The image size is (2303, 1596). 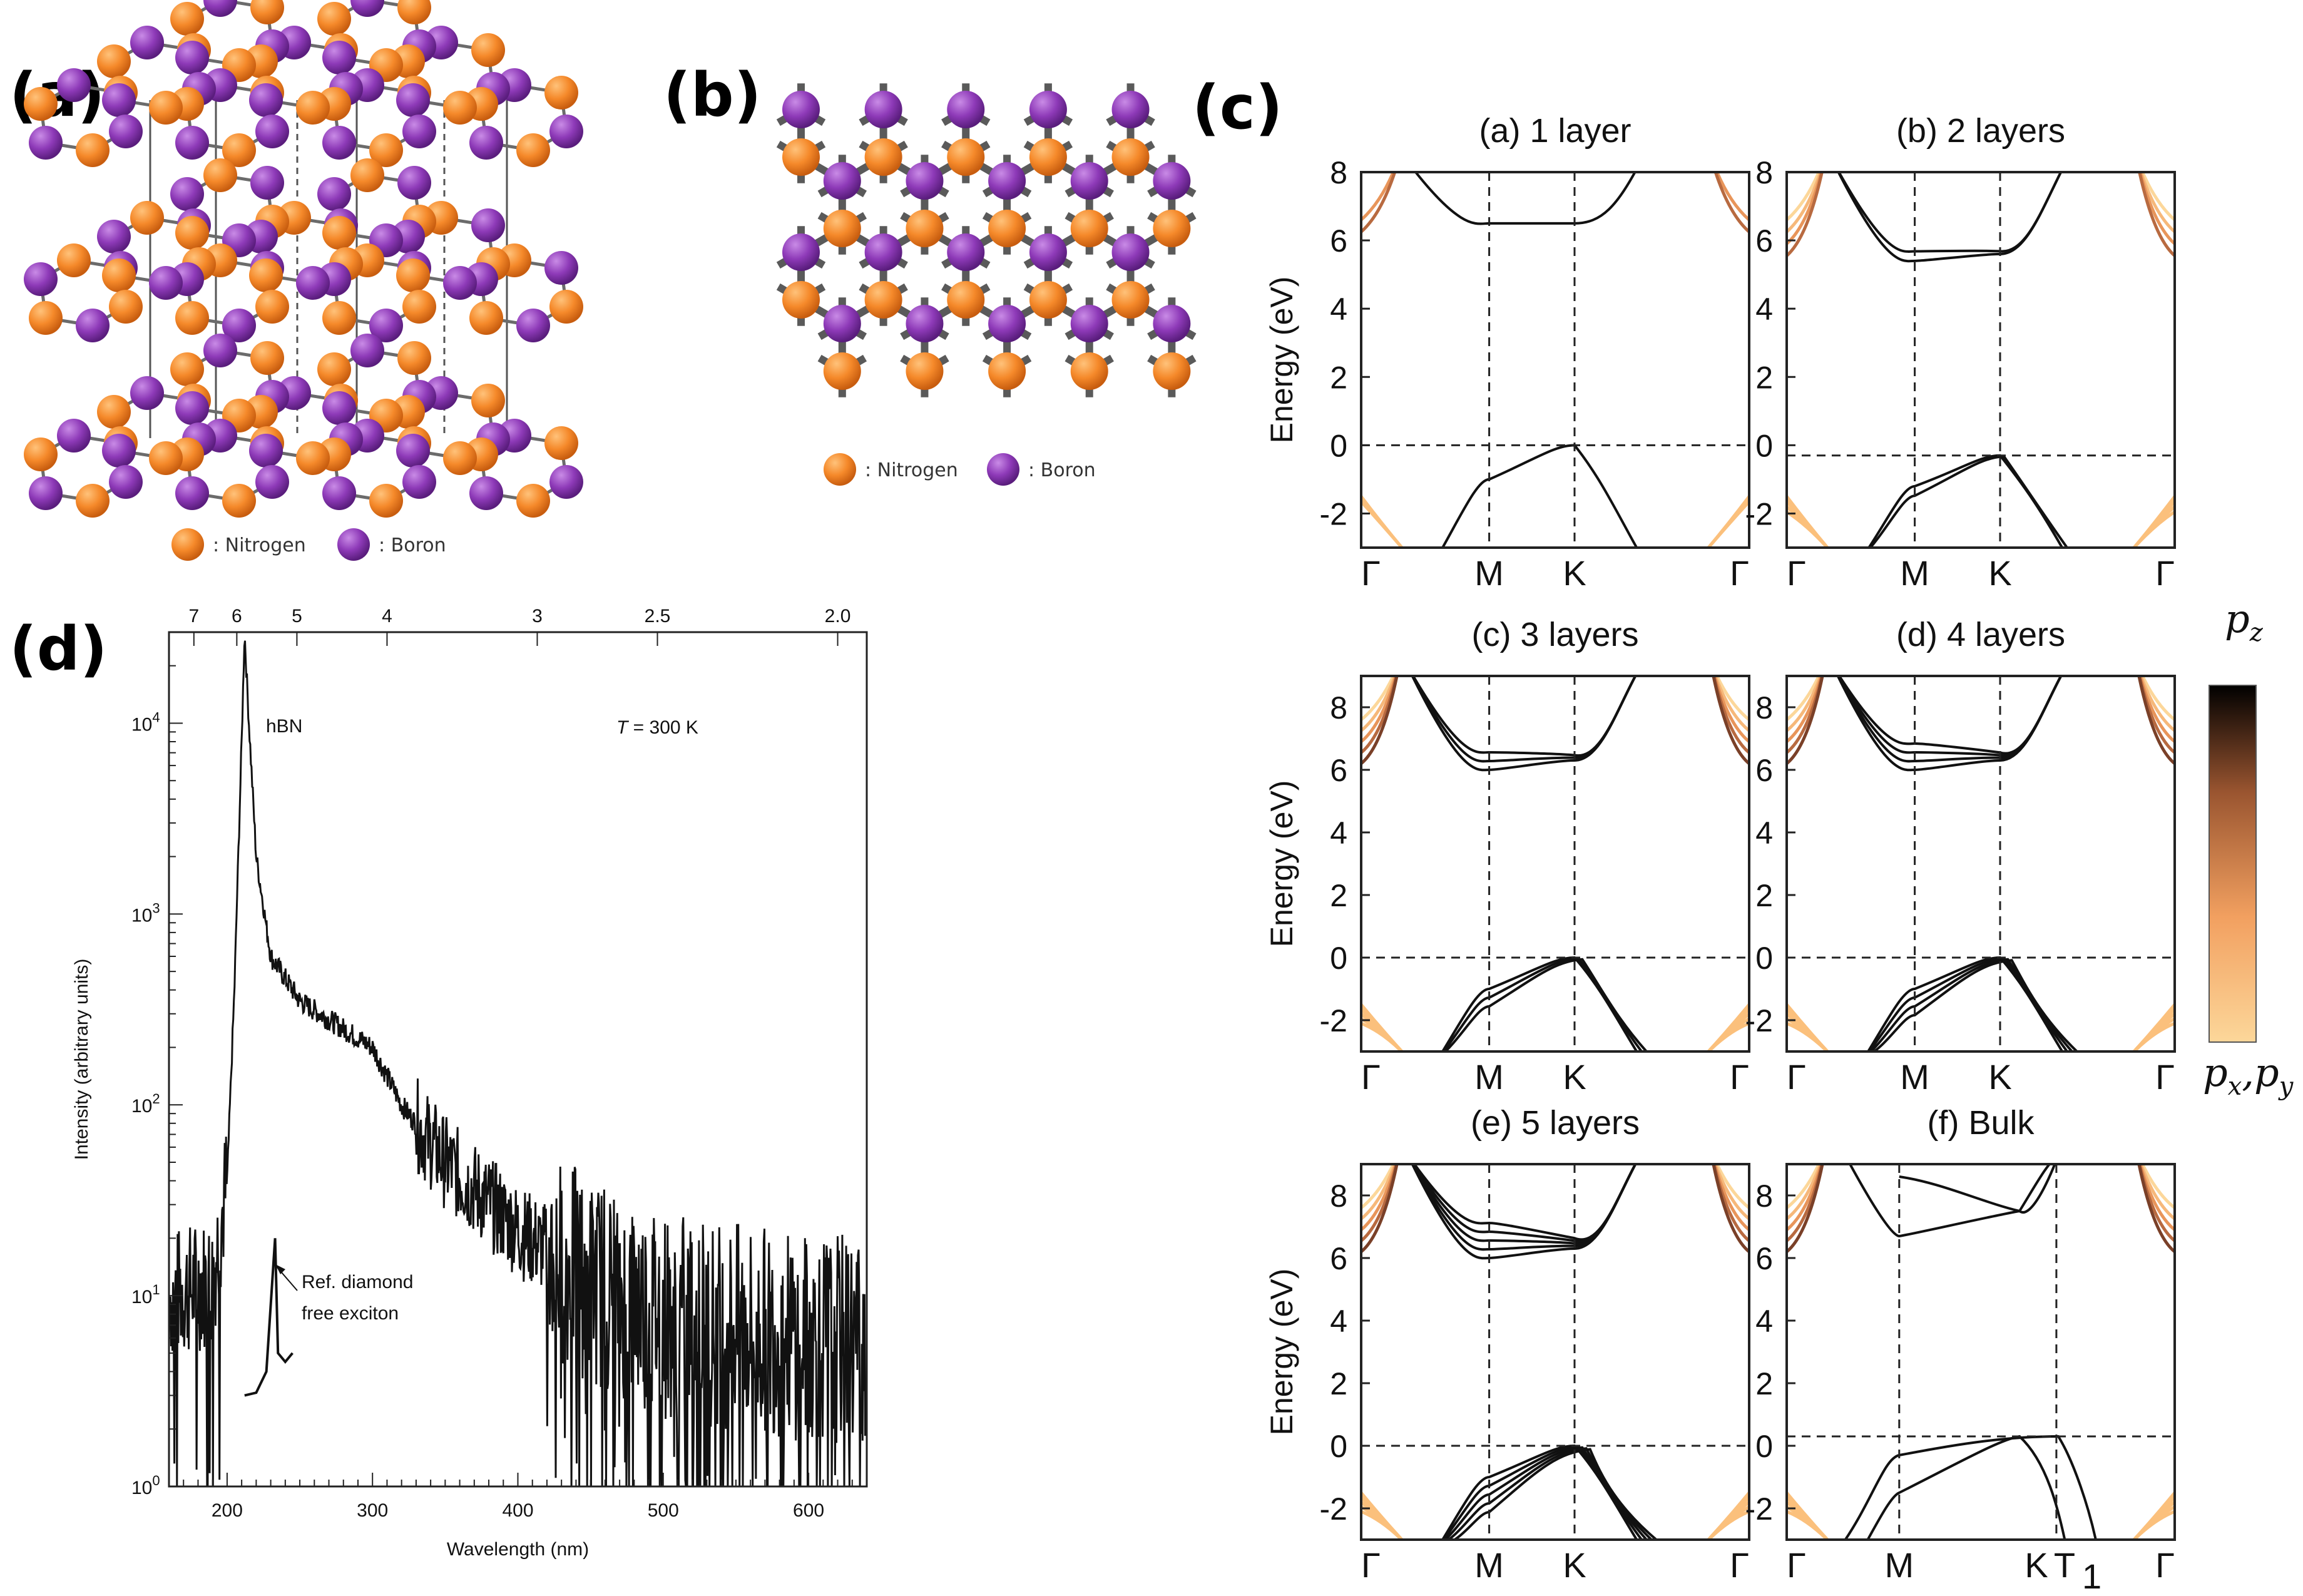 What do you see at coordinates (1554, 634) in the screenshot?
I see `band-panel-title: (c) 3 layers` at bounding box center [1554, 634].